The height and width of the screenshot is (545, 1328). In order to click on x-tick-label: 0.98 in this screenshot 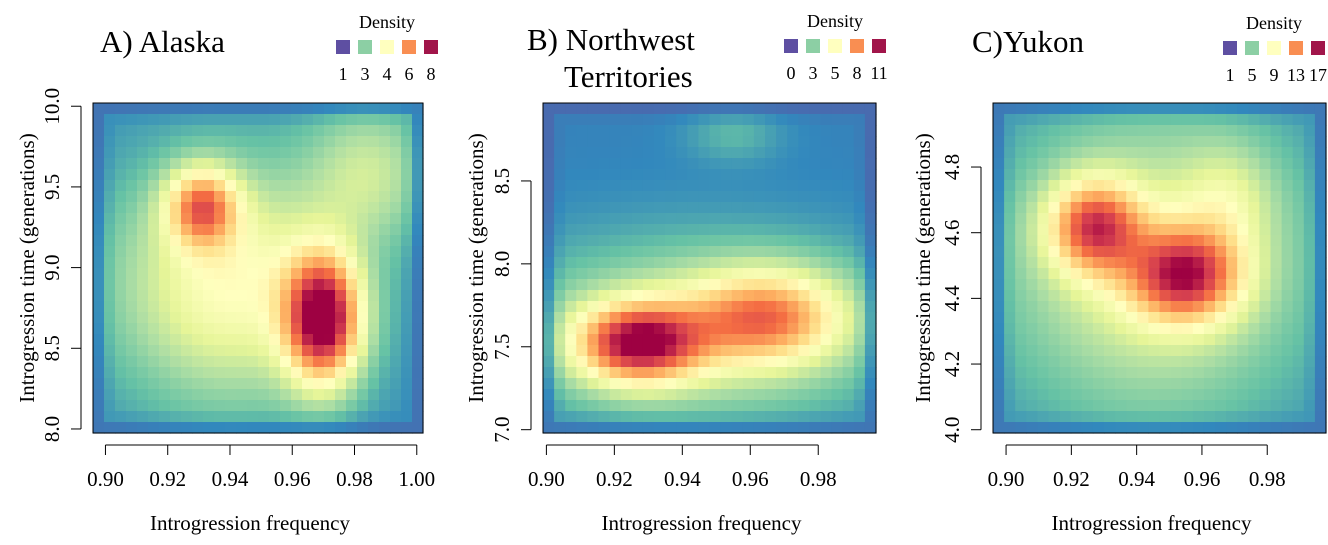, I will do `click(354, 479)`.